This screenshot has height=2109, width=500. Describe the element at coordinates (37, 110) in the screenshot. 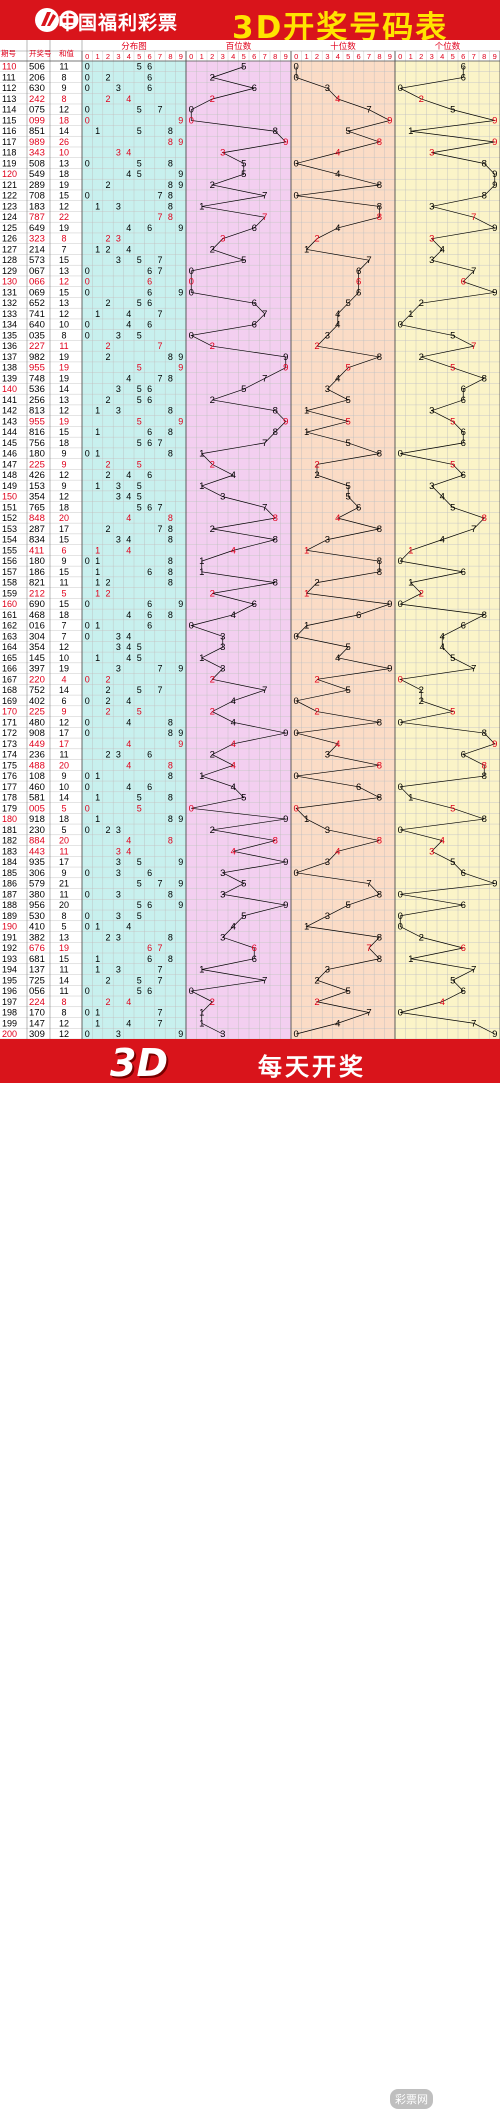

I see `number-cell: 075` at that location.